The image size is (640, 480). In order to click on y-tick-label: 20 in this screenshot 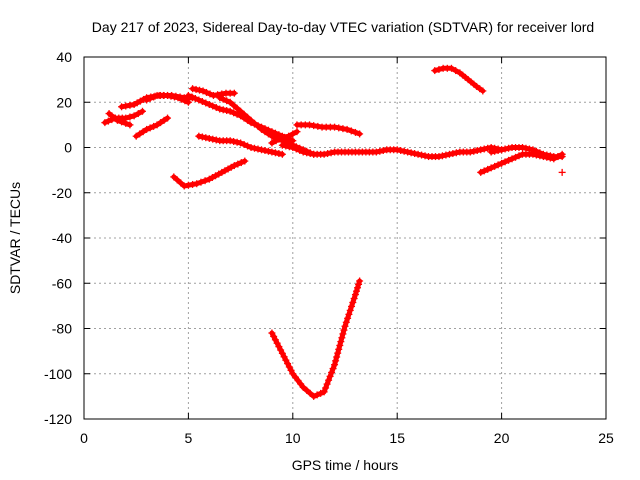, I will do `click(64, 102)`.